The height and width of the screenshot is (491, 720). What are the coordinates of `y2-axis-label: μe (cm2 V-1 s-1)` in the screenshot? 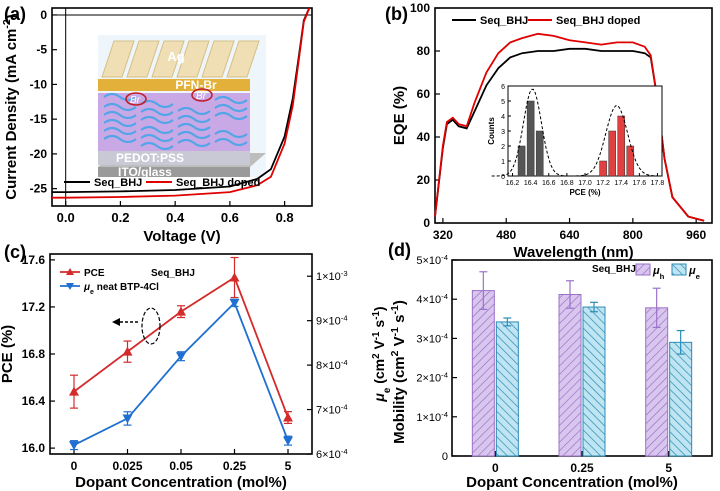 It's located at (382, 354).